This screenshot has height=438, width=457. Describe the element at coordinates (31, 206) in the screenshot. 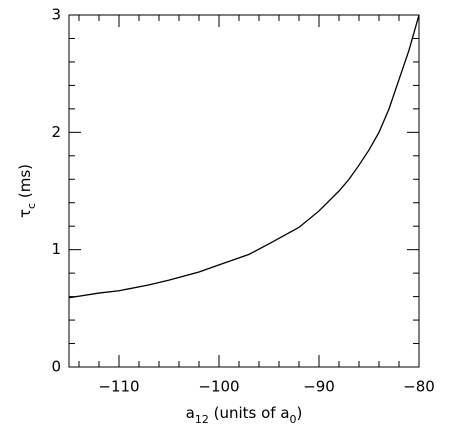

I see `subscript: c` at that location.